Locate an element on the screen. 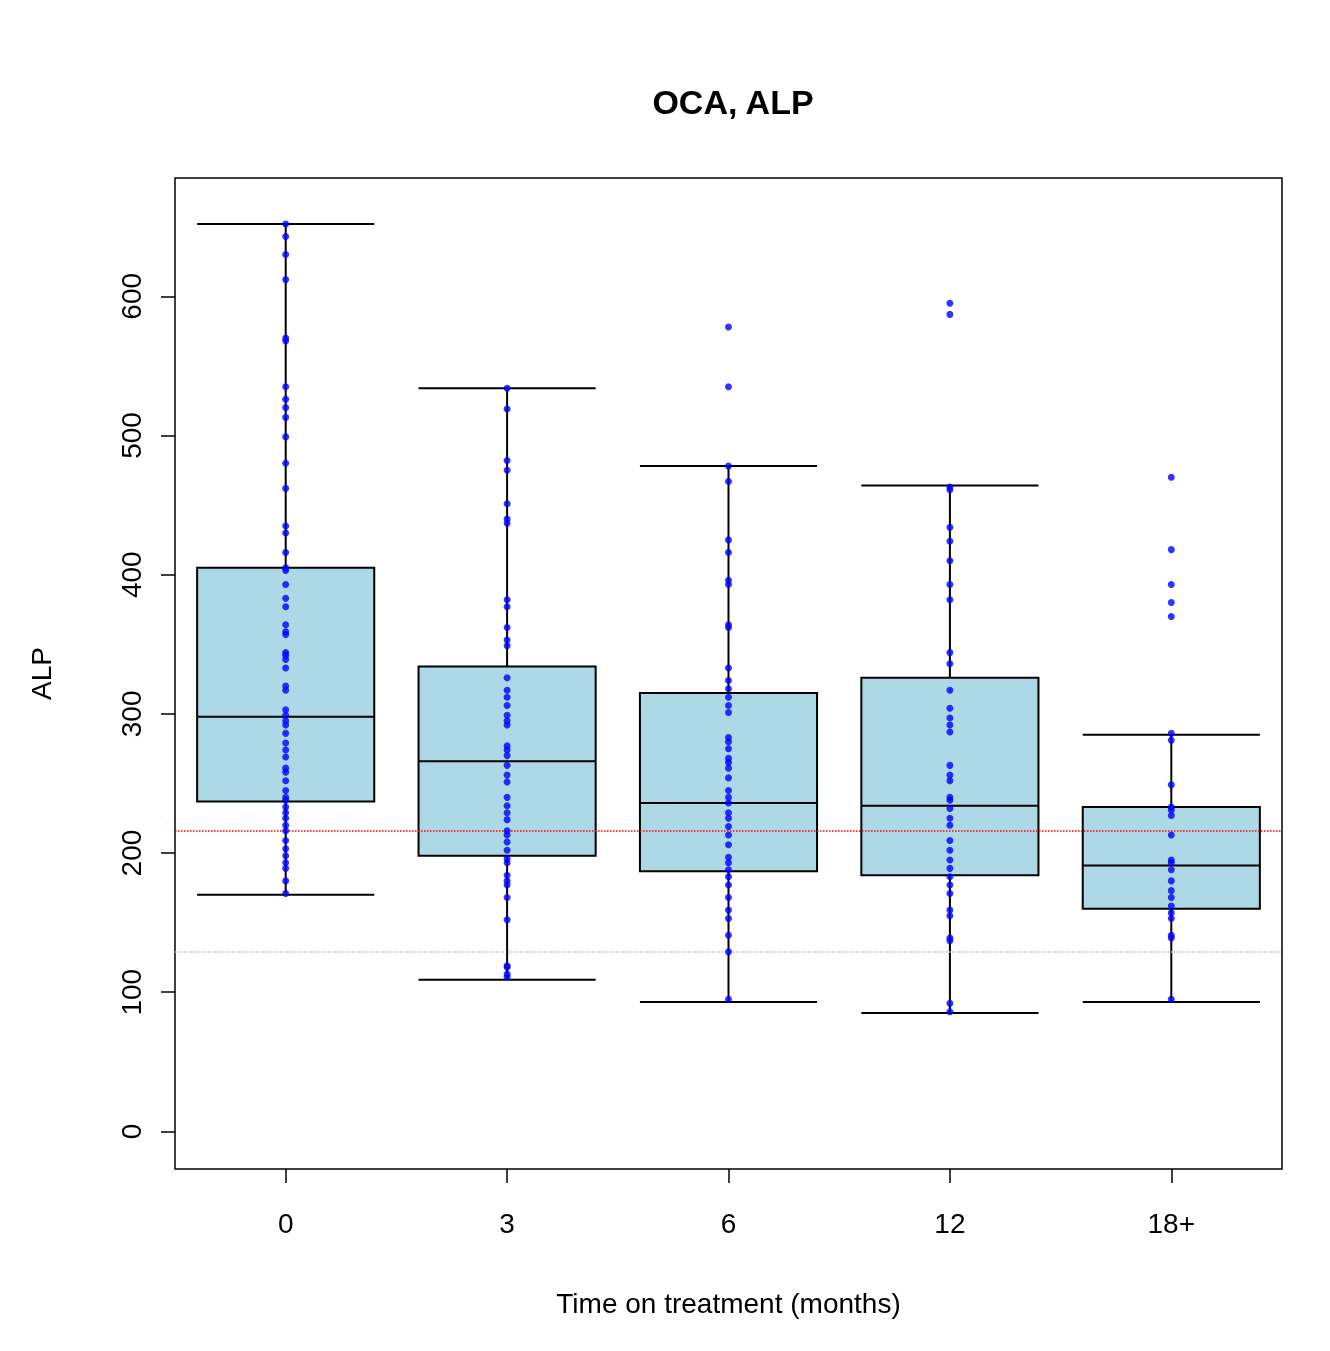 This screenshot has height=1351, width=1330. x-tick-label: 12 is located at coordinates (950, 1223).